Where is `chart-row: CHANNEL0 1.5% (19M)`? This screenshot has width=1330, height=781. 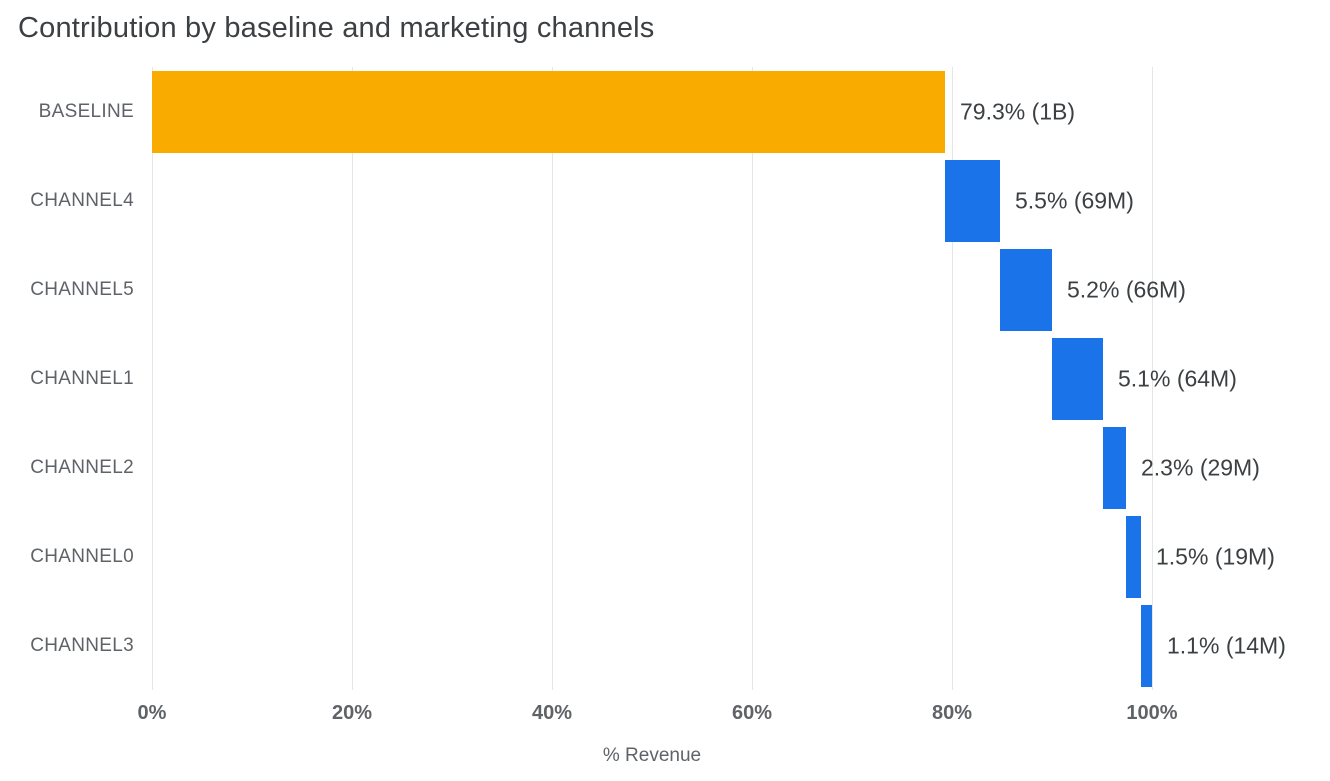
chart-row: CHANNEL0 1.5% (19M) is located at coordinates (665, 556).